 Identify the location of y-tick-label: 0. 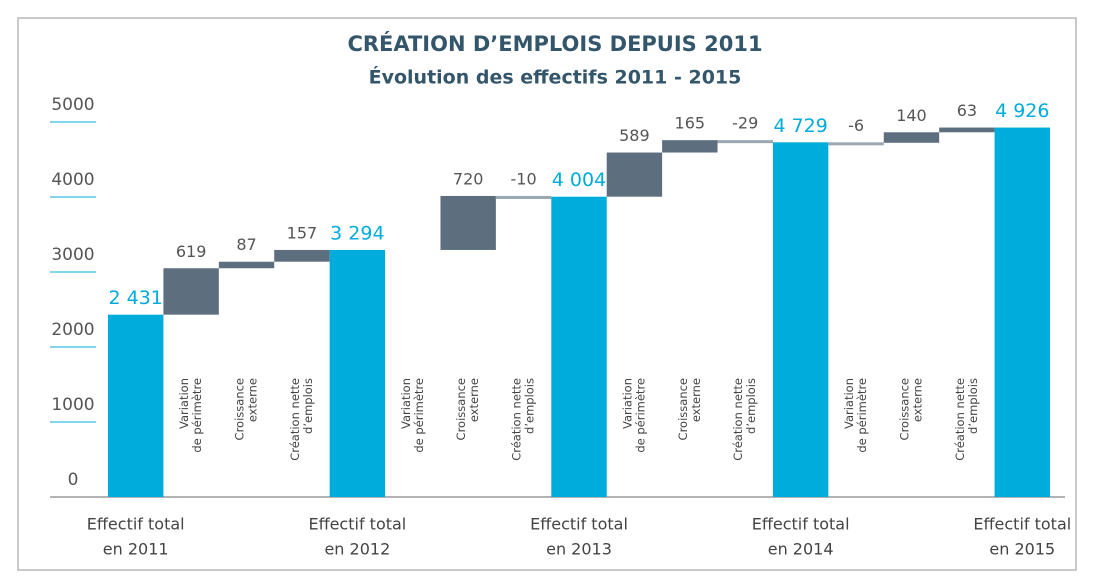
(73, 480).